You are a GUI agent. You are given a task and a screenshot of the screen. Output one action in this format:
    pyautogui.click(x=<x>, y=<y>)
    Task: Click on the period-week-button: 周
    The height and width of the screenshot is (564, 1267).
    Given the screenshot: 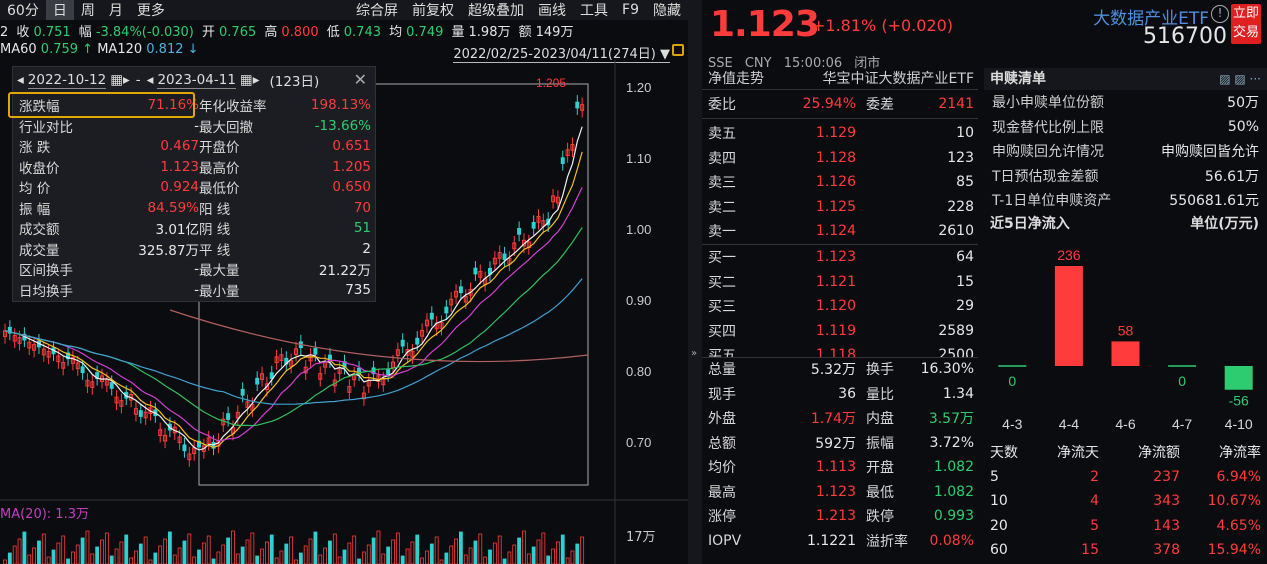 What is the action you would take?
    pyautogui.click(x=87, y=11)
    